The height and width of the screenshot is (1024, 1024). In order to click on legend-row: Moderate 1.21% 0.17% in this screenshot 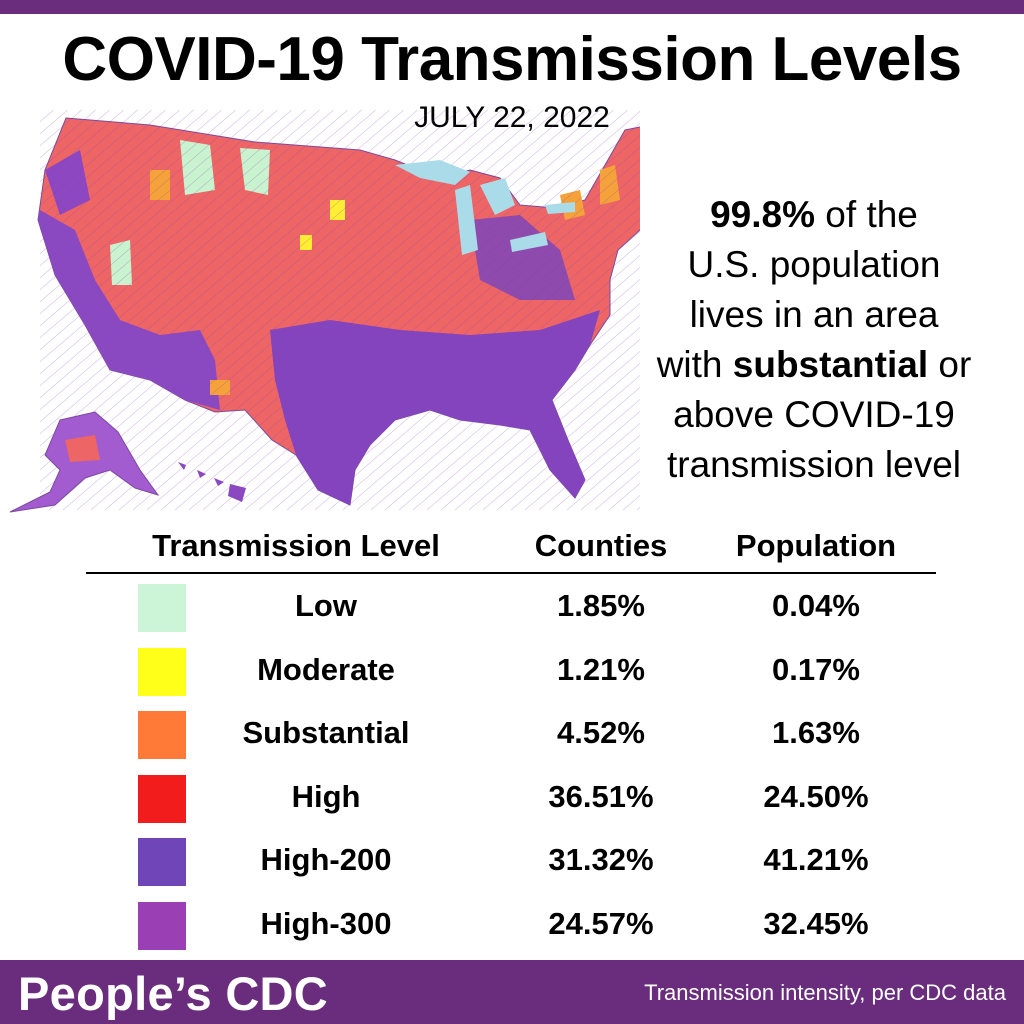, I will do `click(511, 670)`.